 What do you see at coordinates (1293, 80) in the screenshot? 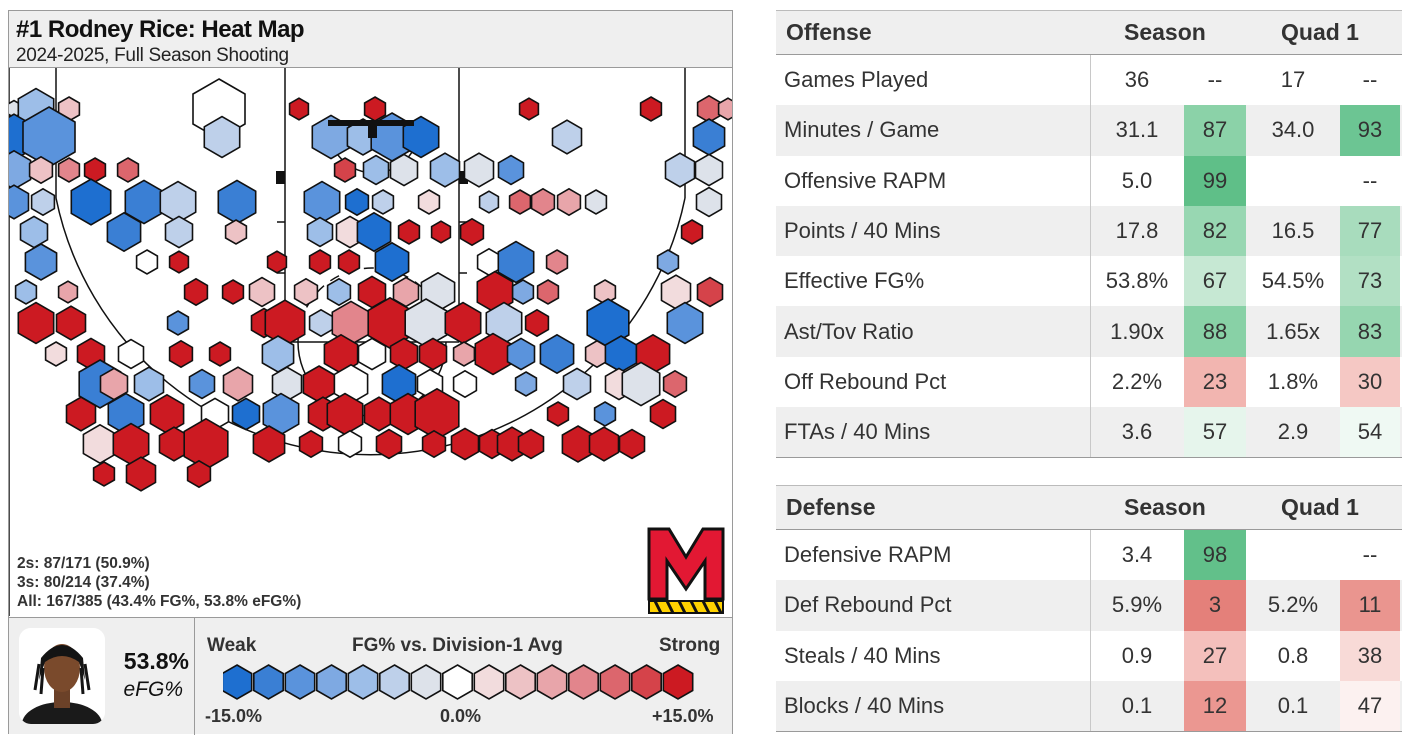
I see `quad1-value: 17` at bounding box center [1293, 80].